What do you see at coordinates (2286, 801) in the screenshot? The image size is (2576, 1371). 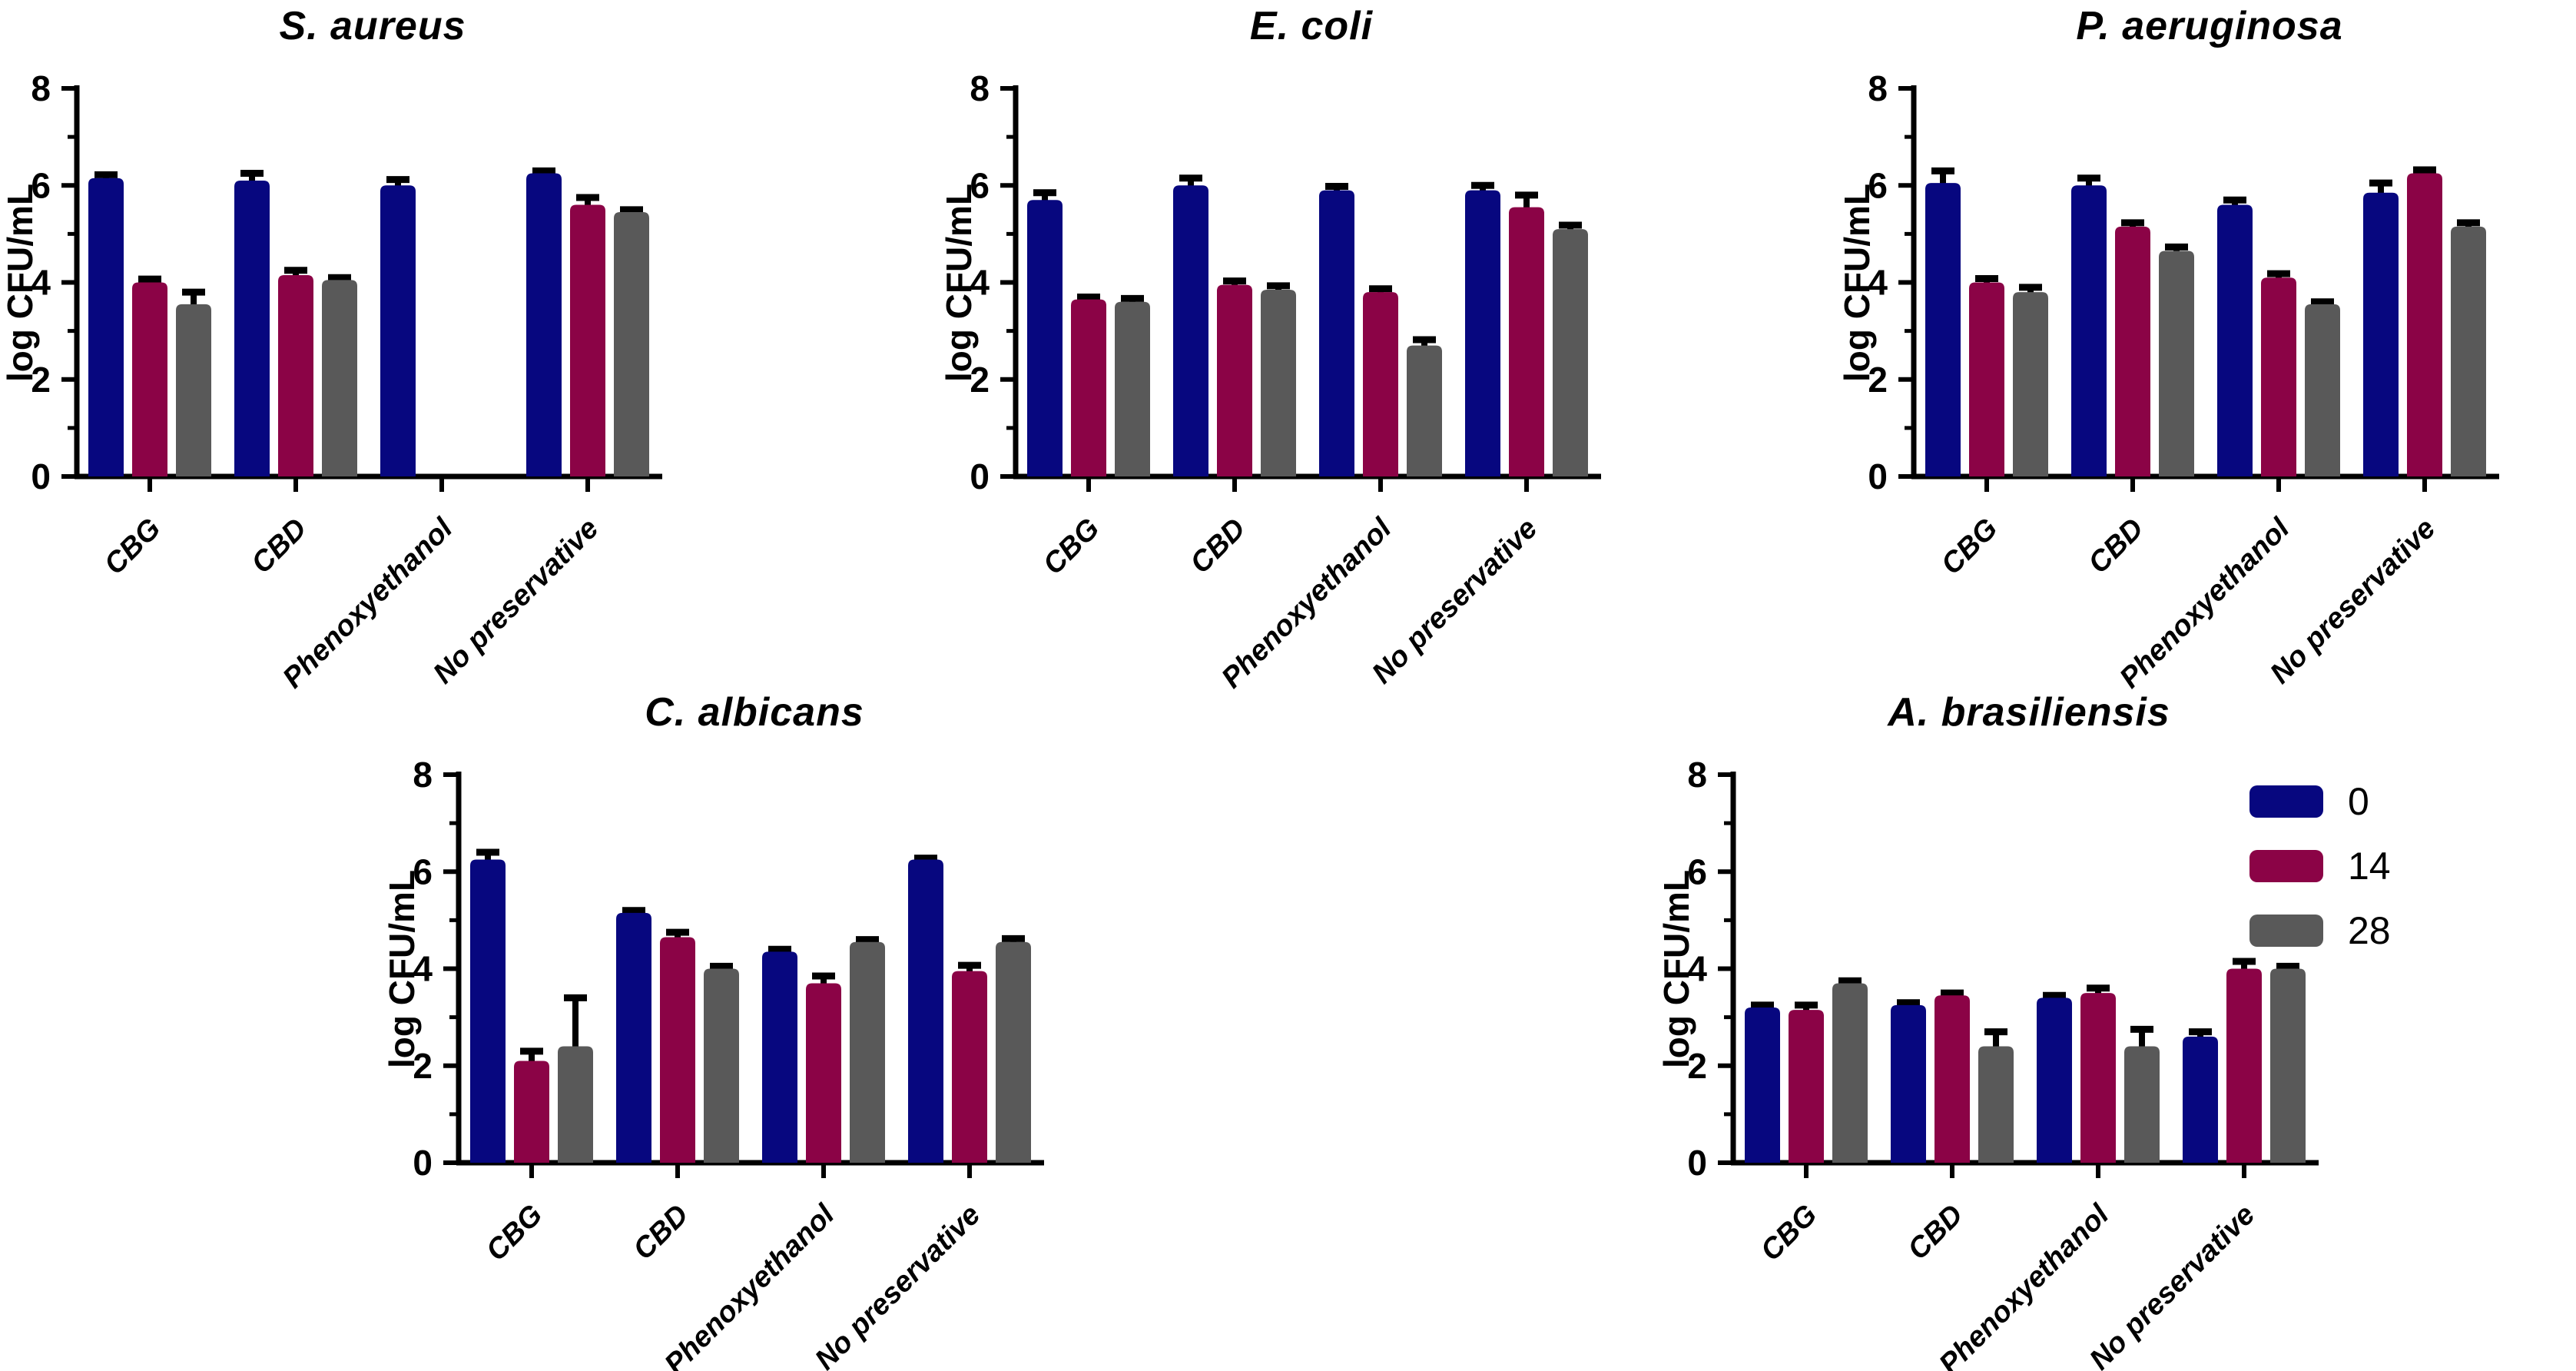 I see `legend-swatch-day0` at bounding box center [2286, 801].